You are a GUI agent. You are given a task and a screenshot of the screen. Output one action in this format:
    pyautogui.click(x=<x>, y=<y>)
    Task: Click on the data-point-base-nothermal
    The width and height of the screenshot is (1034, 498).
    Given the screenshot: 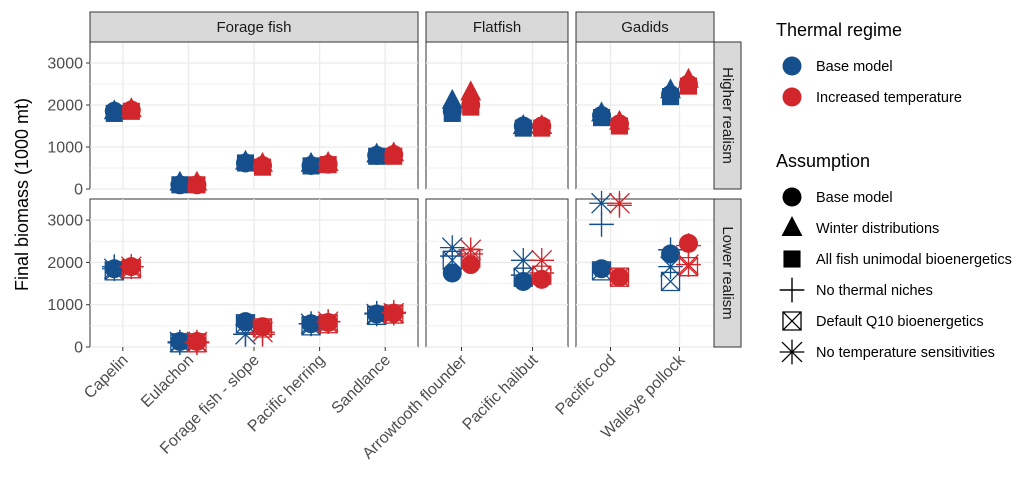 What is the action you would take?
    pyautogui.click(x=601, y=224)
    